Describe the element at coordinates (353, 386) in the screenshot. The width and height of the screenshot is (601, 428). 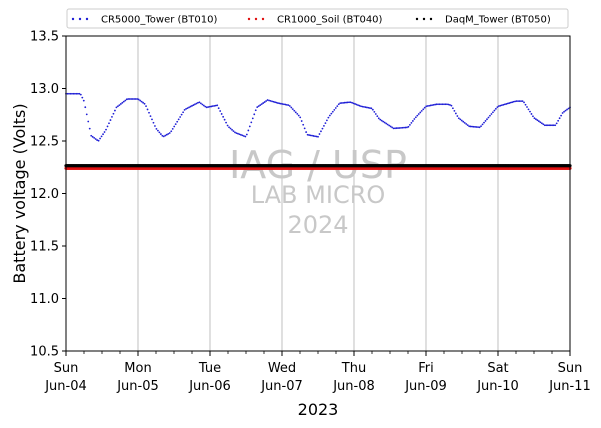
I see `x-tick-date: Jun-08` at that location.